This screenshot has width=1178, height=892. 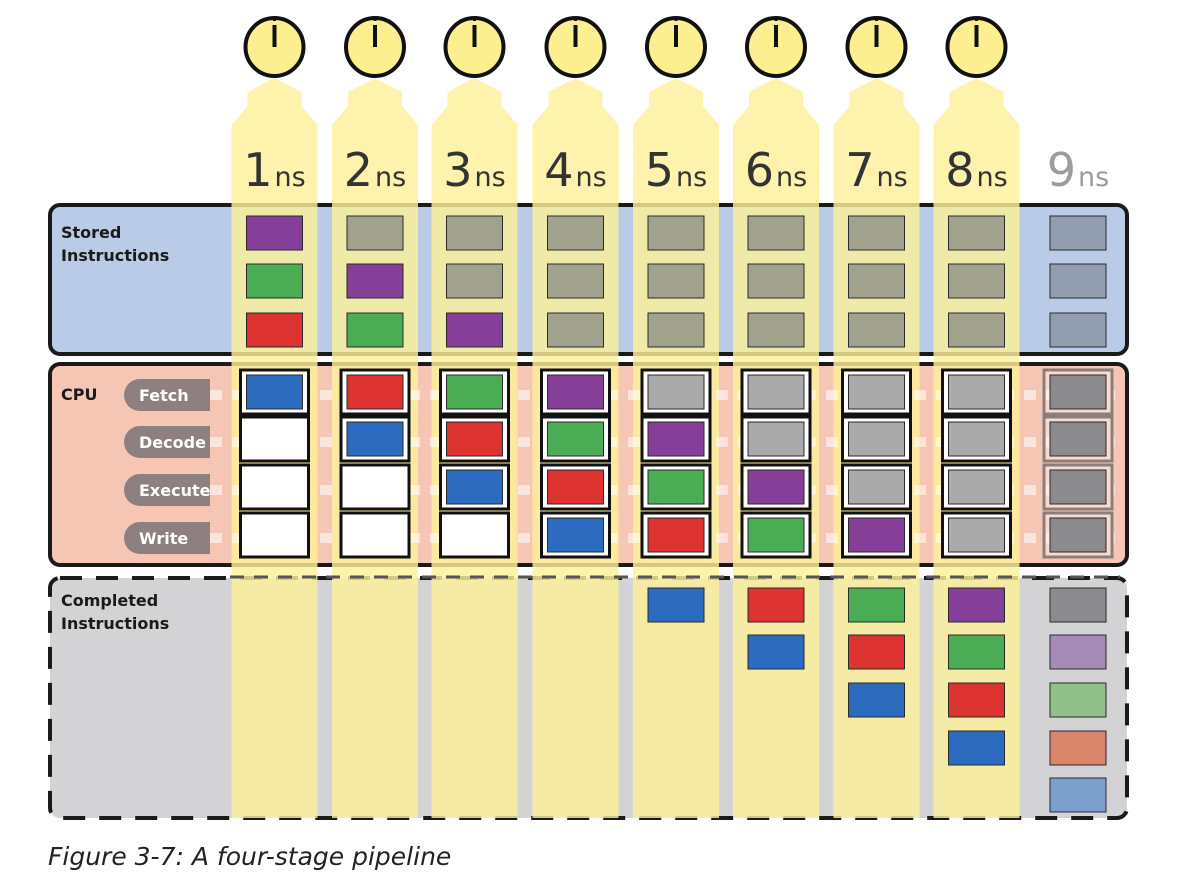 I want to click on stage-label-write: Write, so click(x=163, y=538).